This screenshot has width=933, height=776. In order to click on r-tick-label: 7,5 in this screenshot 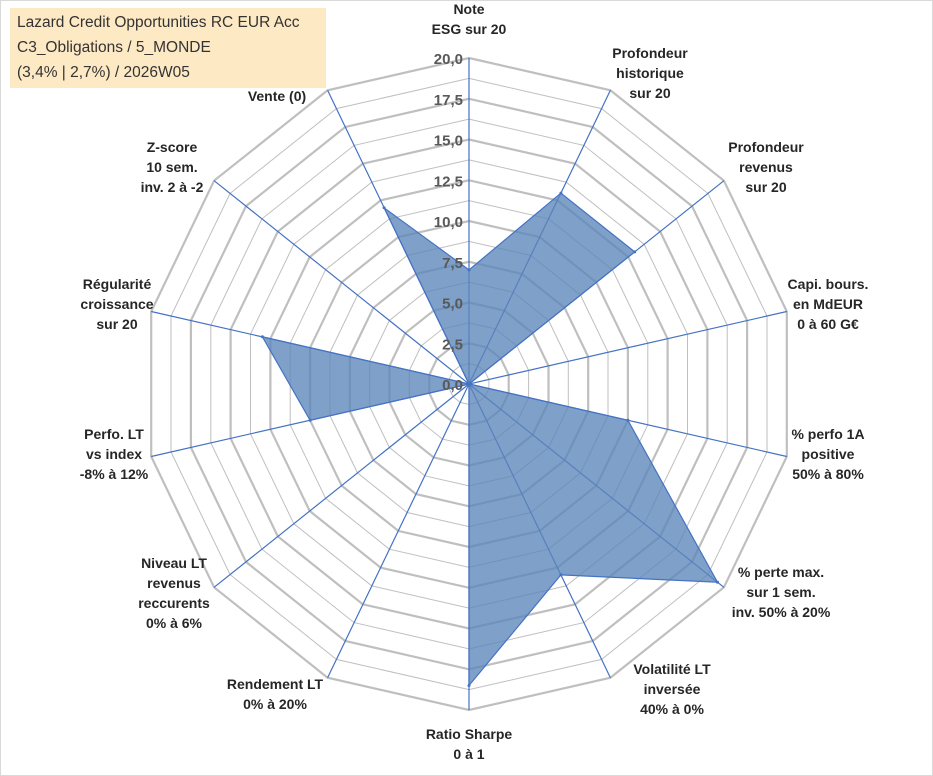, I will do `click(452, 263)`.